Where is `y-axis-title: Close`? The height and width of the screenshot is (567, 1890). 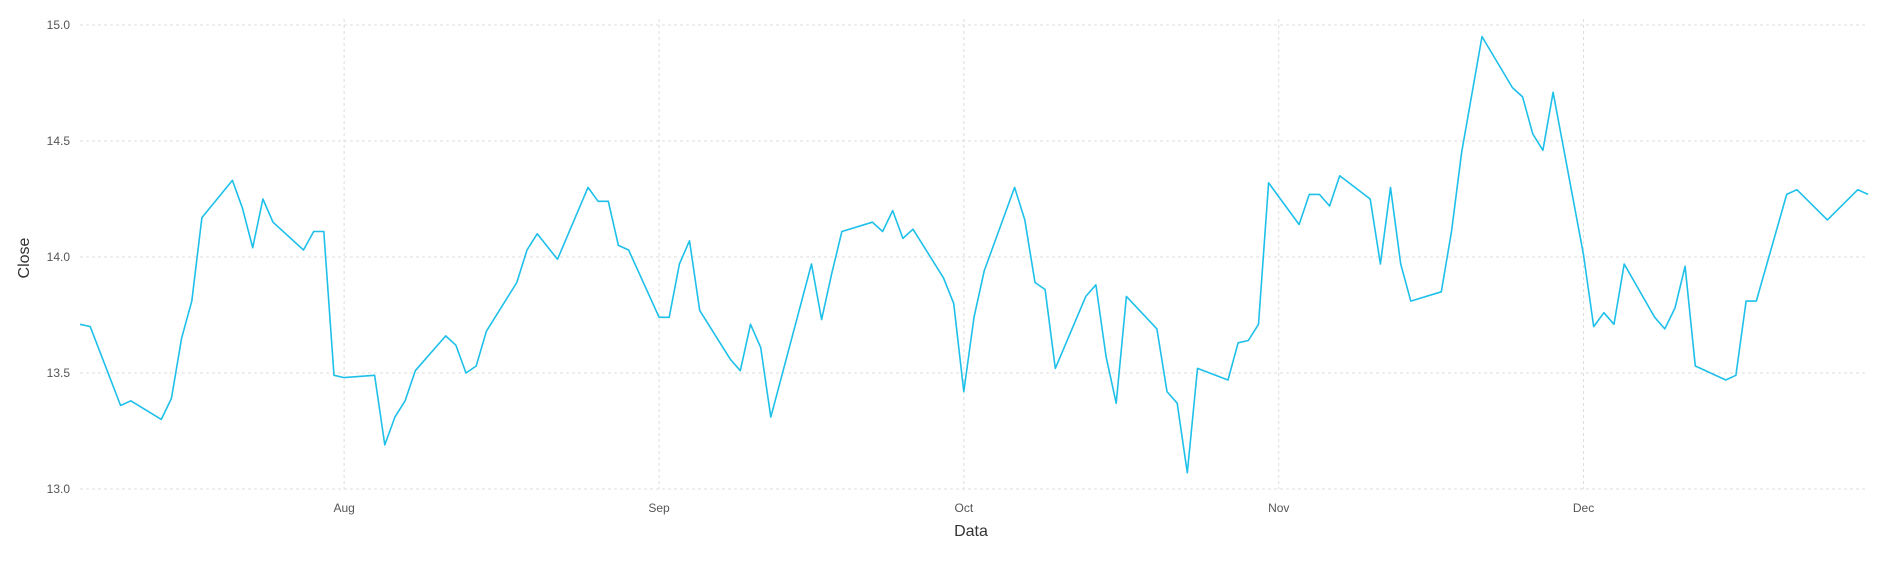
y-axis-title: Close is located at coordinates (24, 257).